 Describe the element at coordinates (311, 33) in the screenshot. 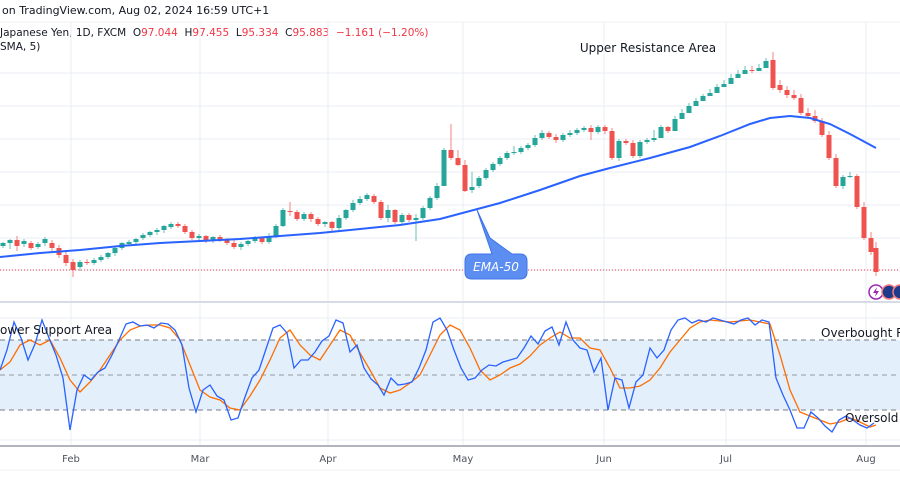

I see `close-value: 95.883` at that location.